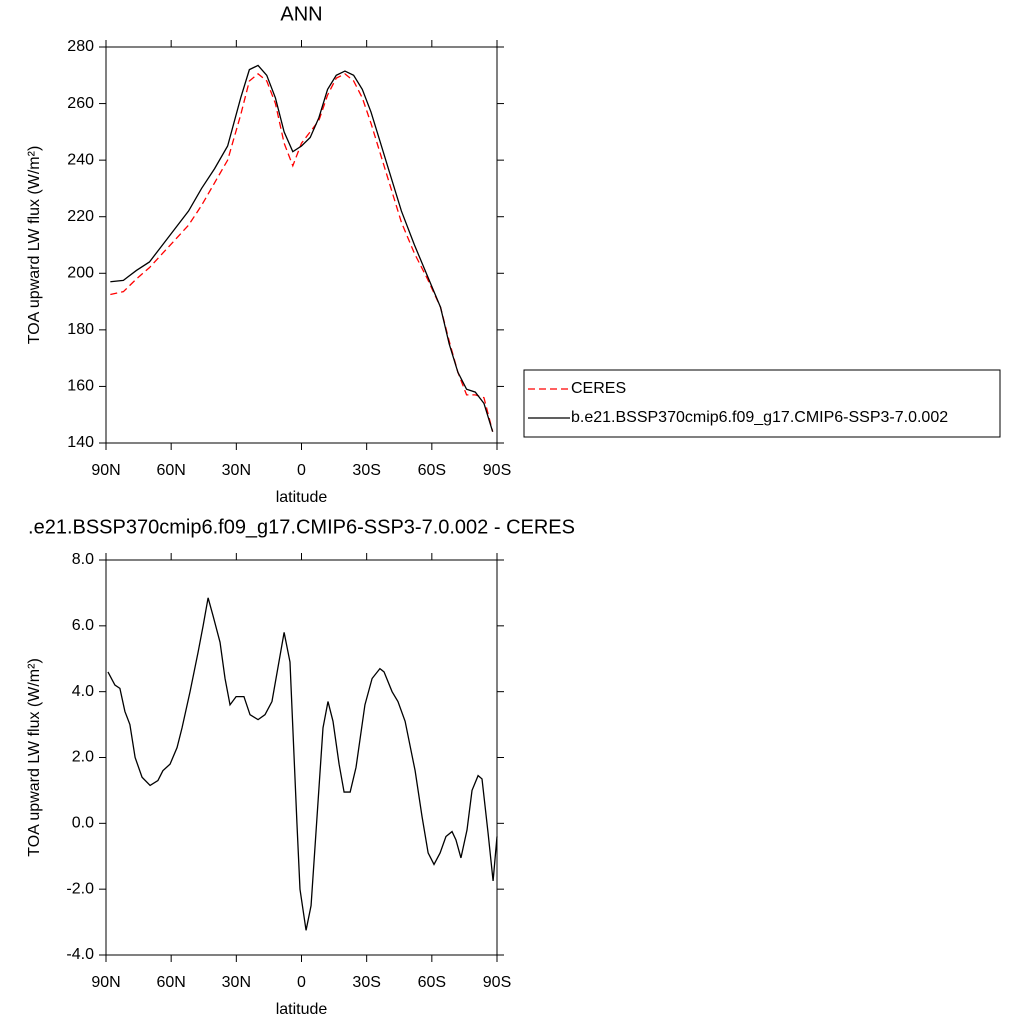  Describe the element at coordinates (83, 691) in the screenshot. I see `y-tick-label: 4.0` at that location.